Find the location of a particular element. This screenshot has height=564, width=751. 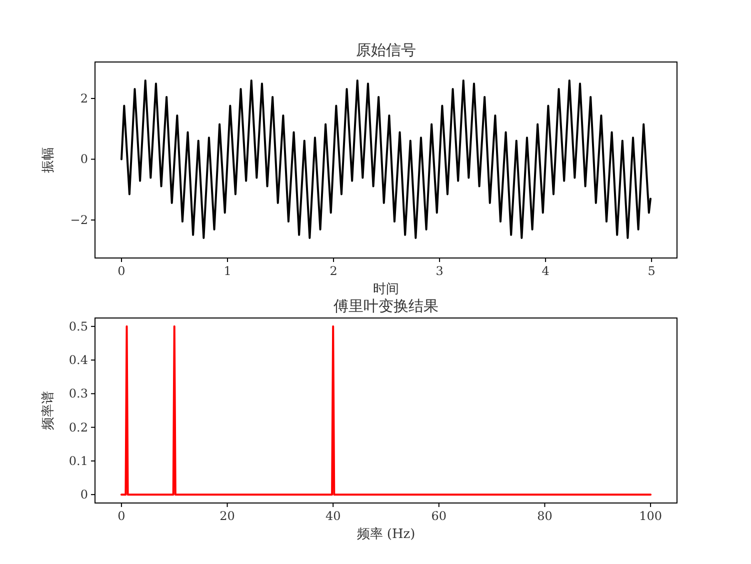

x-tick-label: 1 is located at coordinates (228, 271).